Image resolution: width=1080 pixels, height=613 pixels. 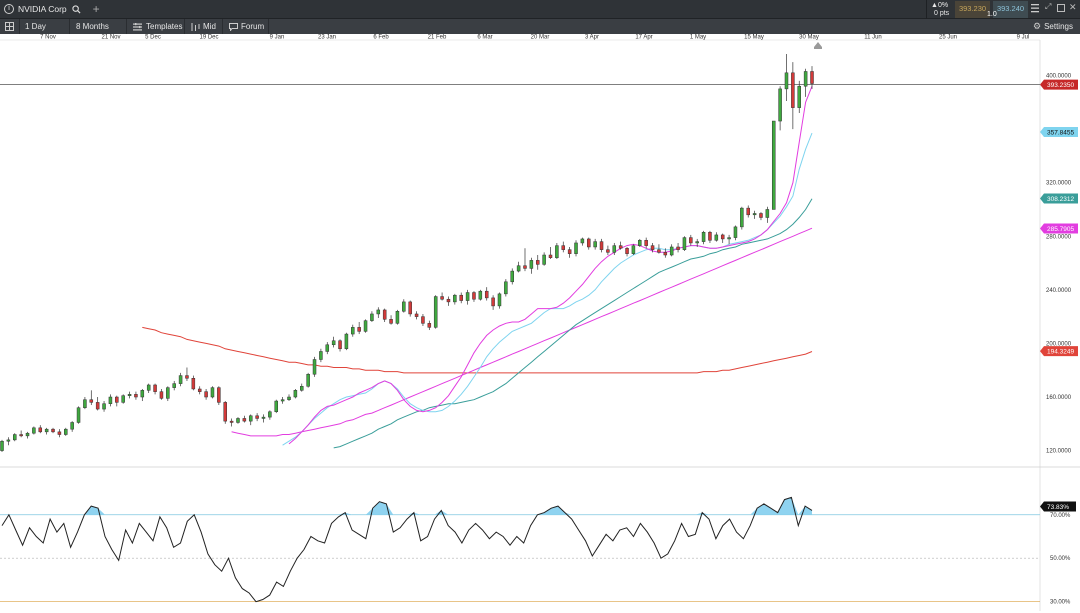 I want to click on popout-icon, so click(x=1061, y=8).